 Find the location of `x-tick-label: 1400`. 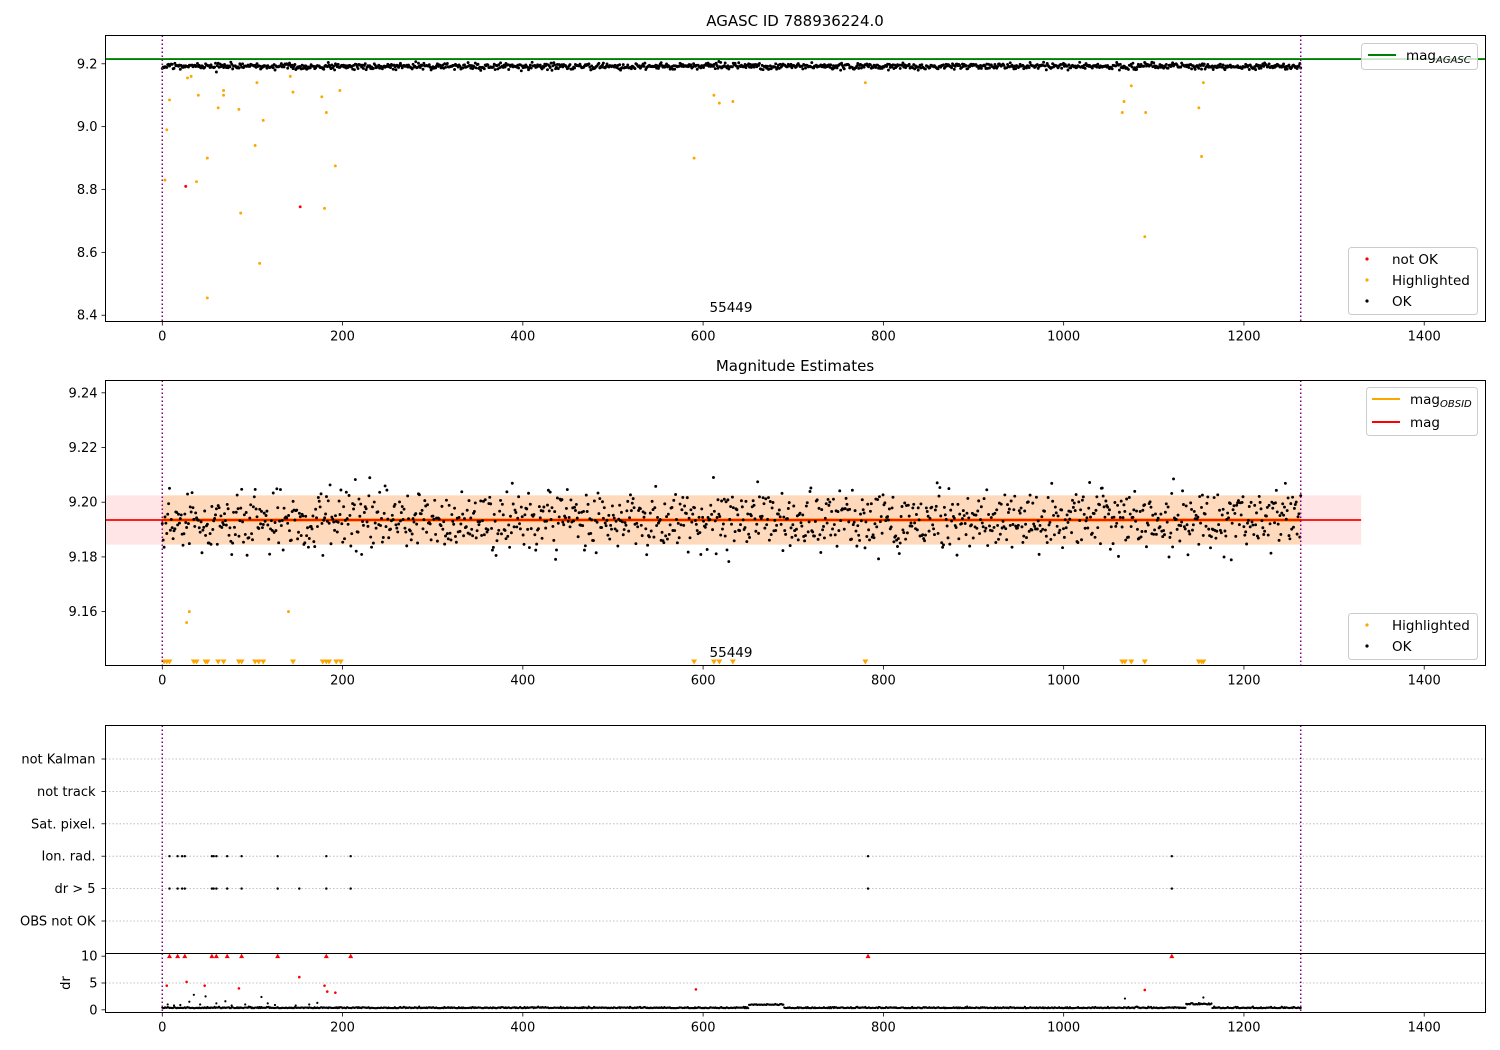

x-tick-label: 1400 is located at coordinates (1424, 337).